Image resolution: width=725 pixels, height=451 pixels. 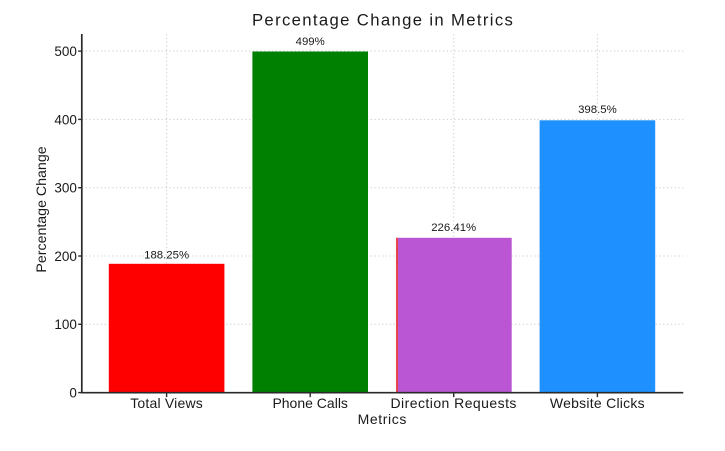 What do you see at coordinates (65, 119) in the screenshot?
I see `svg-text: 400` at bounding box center [65, 119].